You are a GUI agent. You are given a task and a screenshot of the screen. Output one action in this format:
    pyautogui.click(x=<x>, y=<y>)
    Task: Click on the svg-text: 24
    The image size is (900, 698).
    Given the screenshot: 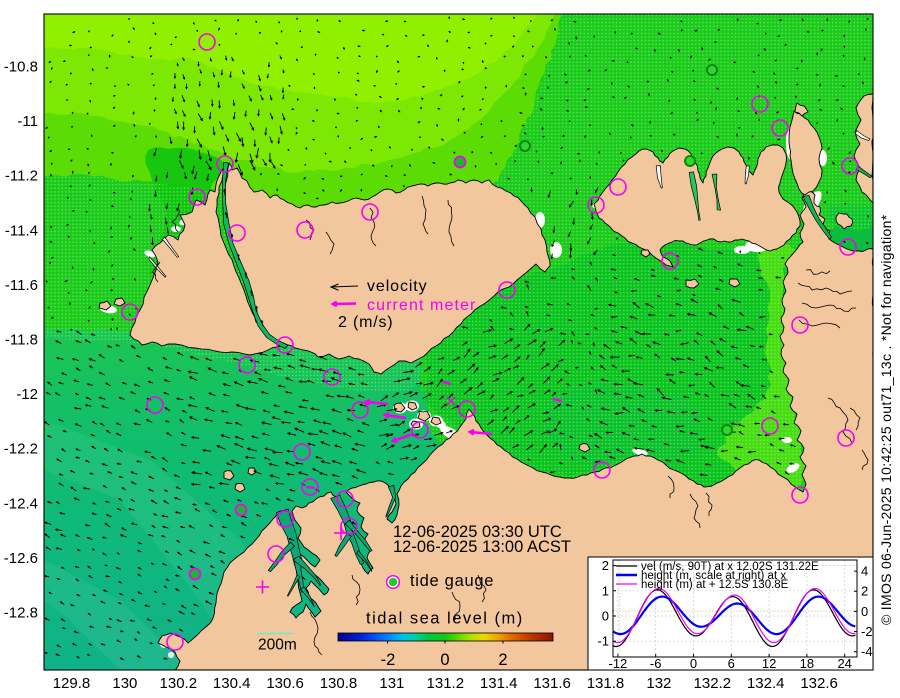 What is the action you would take?
    pyautogui.click(x=844, y=663)
    